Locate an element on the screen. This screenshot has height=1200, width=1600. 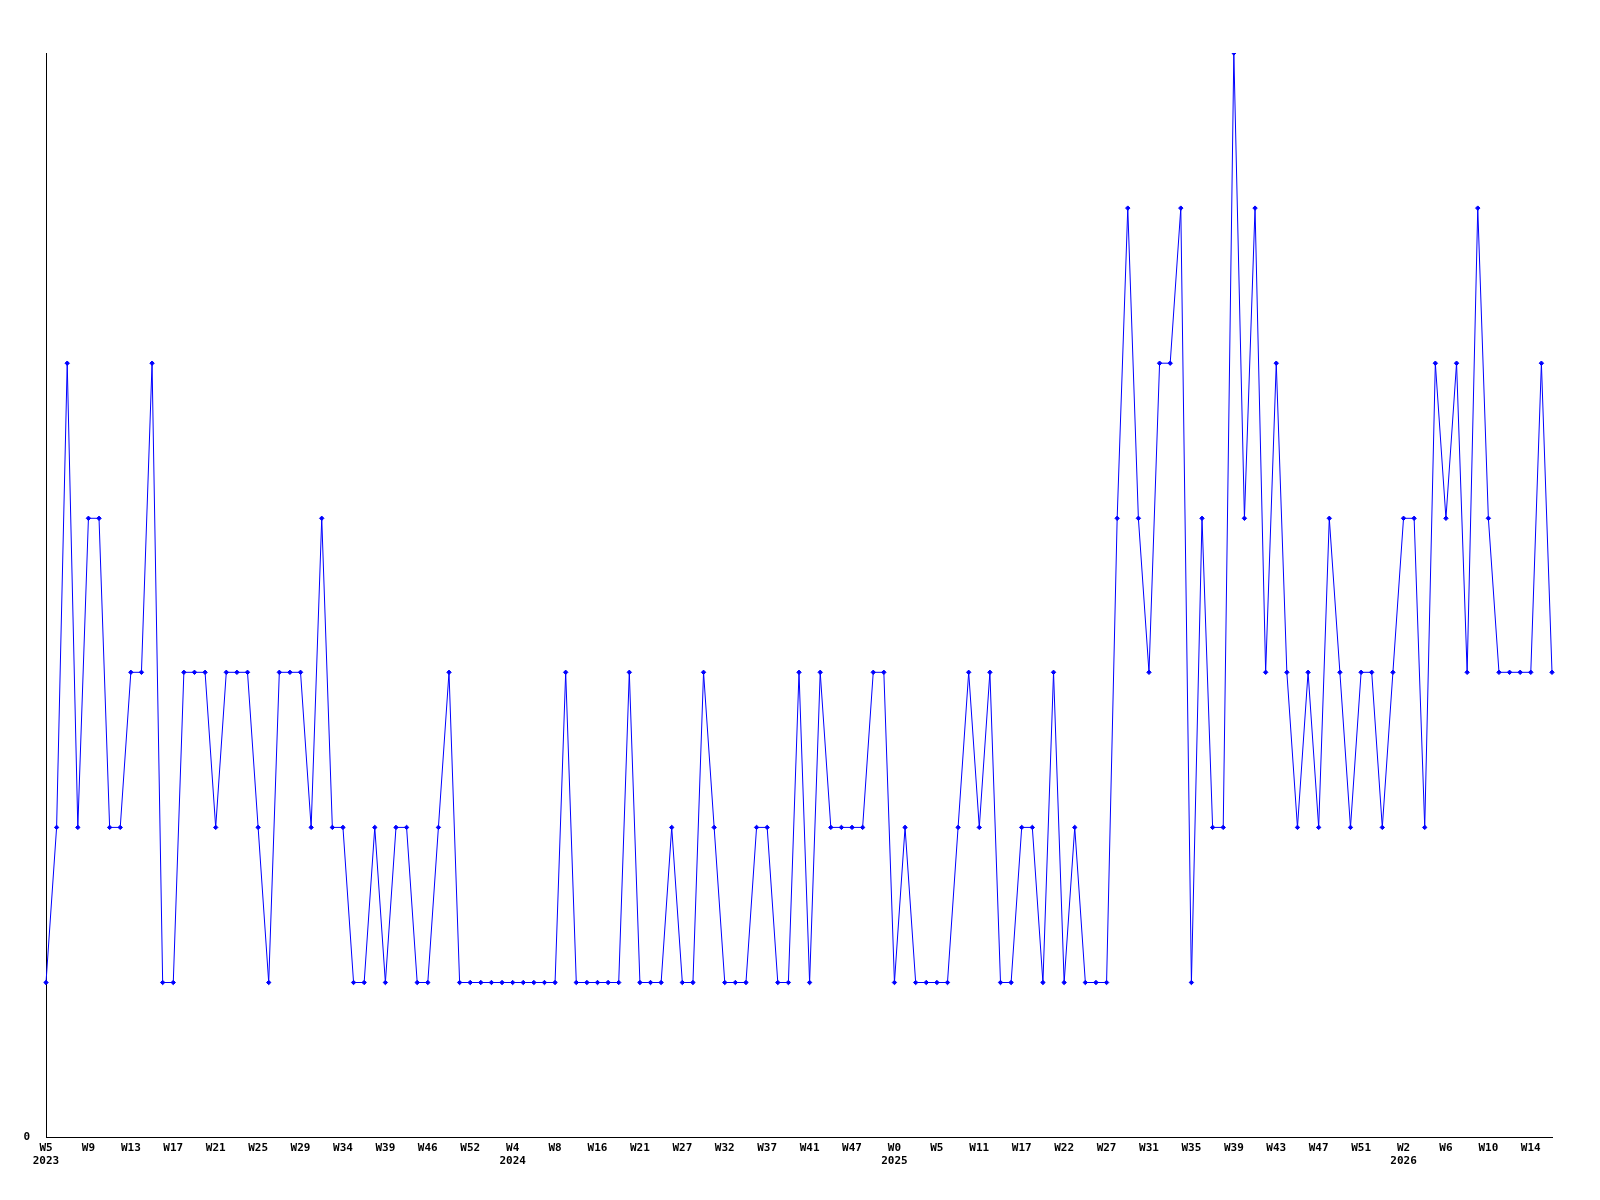
x-tick-label: W22 is located at coordinates (1064, 1148).